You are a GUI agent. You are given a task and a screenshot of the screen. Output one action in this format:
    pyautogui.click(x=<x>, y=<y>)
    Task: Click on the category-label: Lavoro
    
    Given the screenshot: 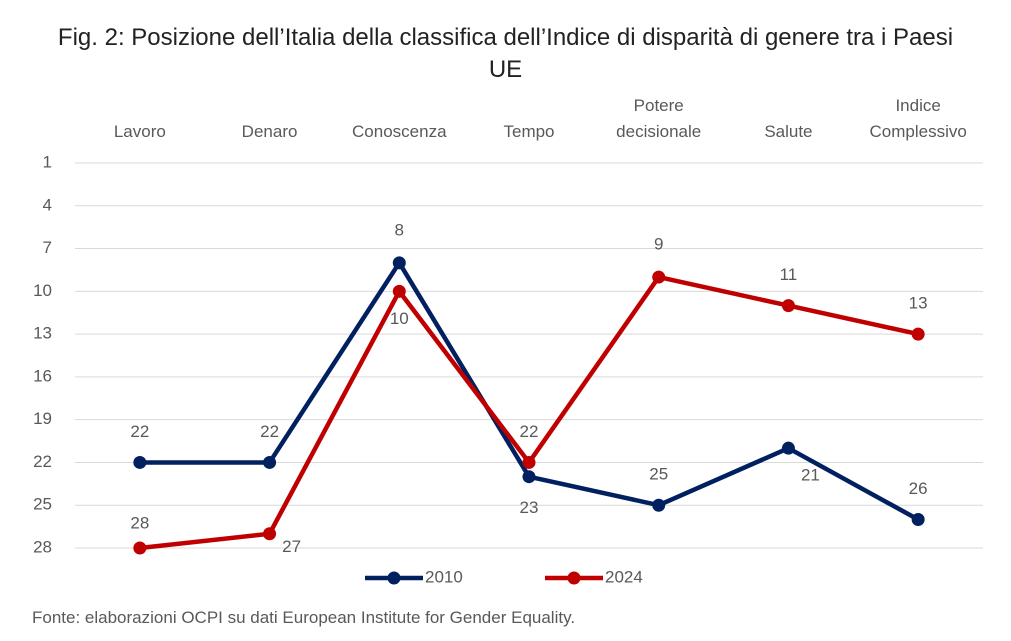 What is the action you would take?
    pyautogui.click(x=139, y=131)
    